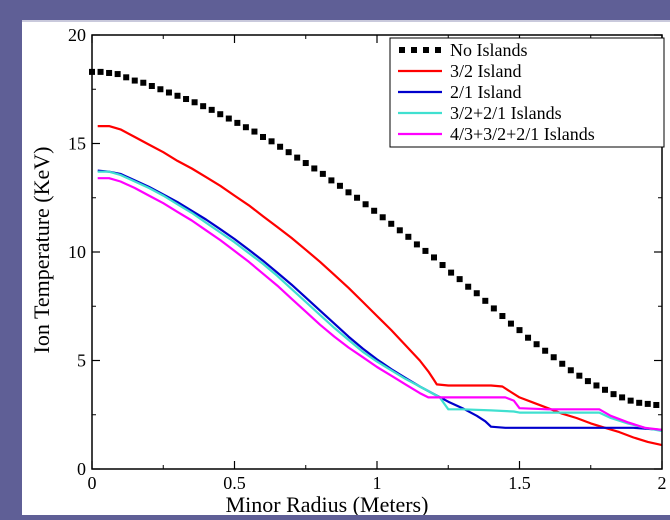  What do you see at coordinates (506, 113) in the screenshot?
I see `legend-entry: 3/2+2/1 Islands` at bounding box center [506, 113].